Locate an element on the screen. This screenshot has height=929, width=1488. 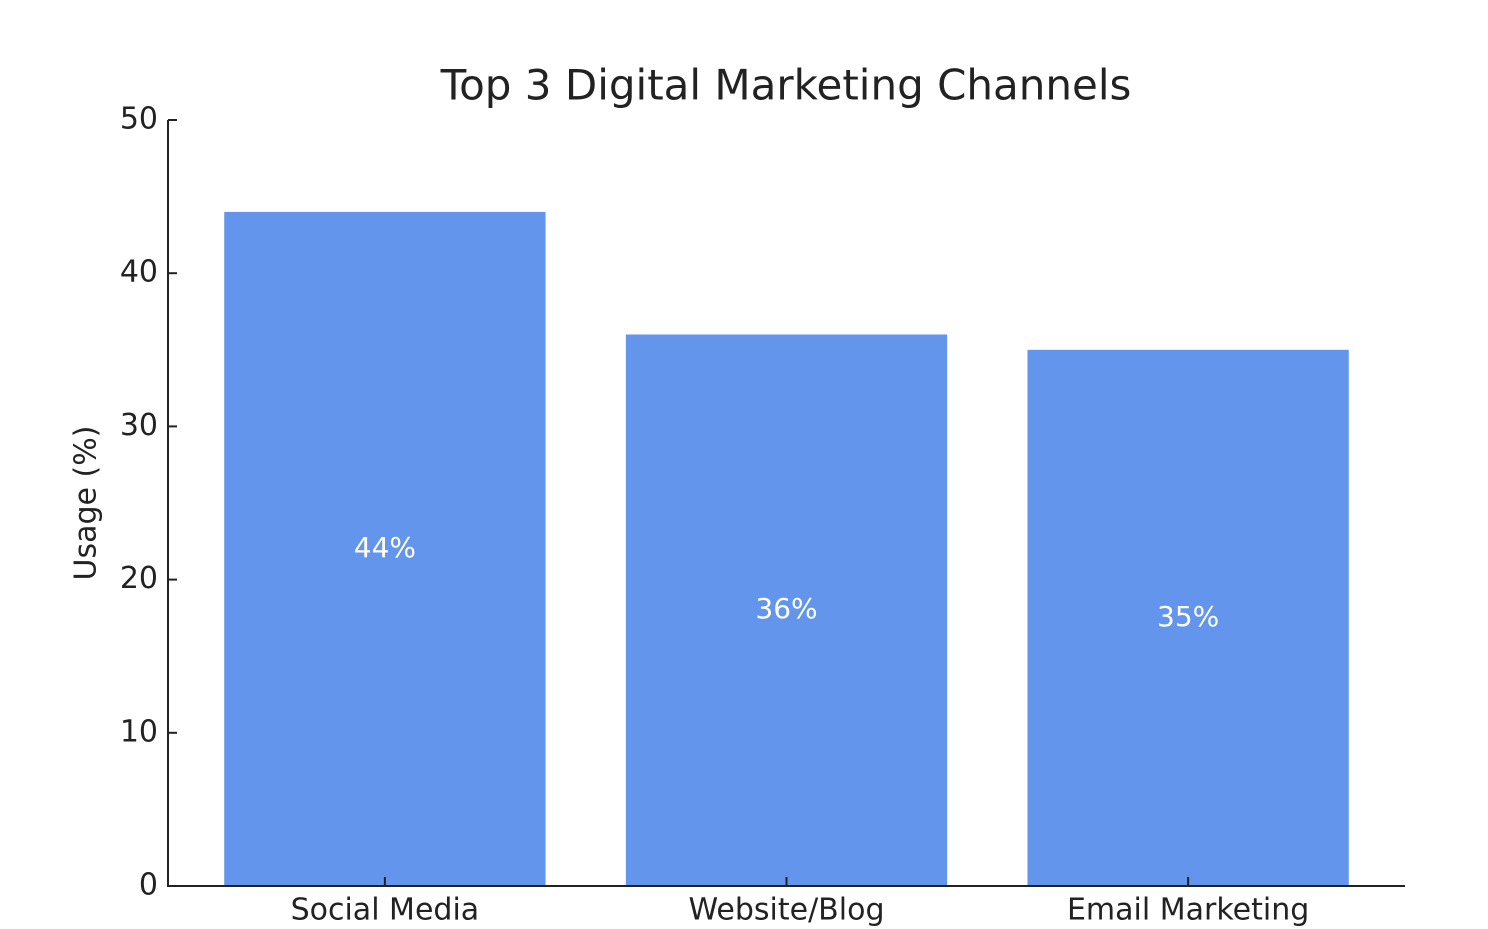
value-label: 35% is located at coordinates (1188, 616).